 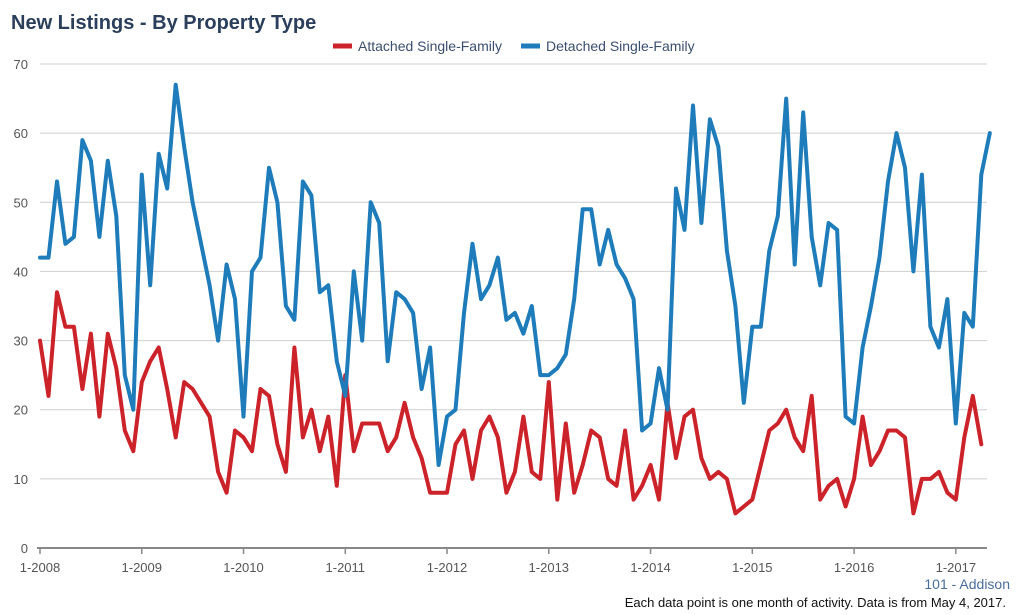 I want to click on y-tick-label: 60, so click(x=21, y=133).